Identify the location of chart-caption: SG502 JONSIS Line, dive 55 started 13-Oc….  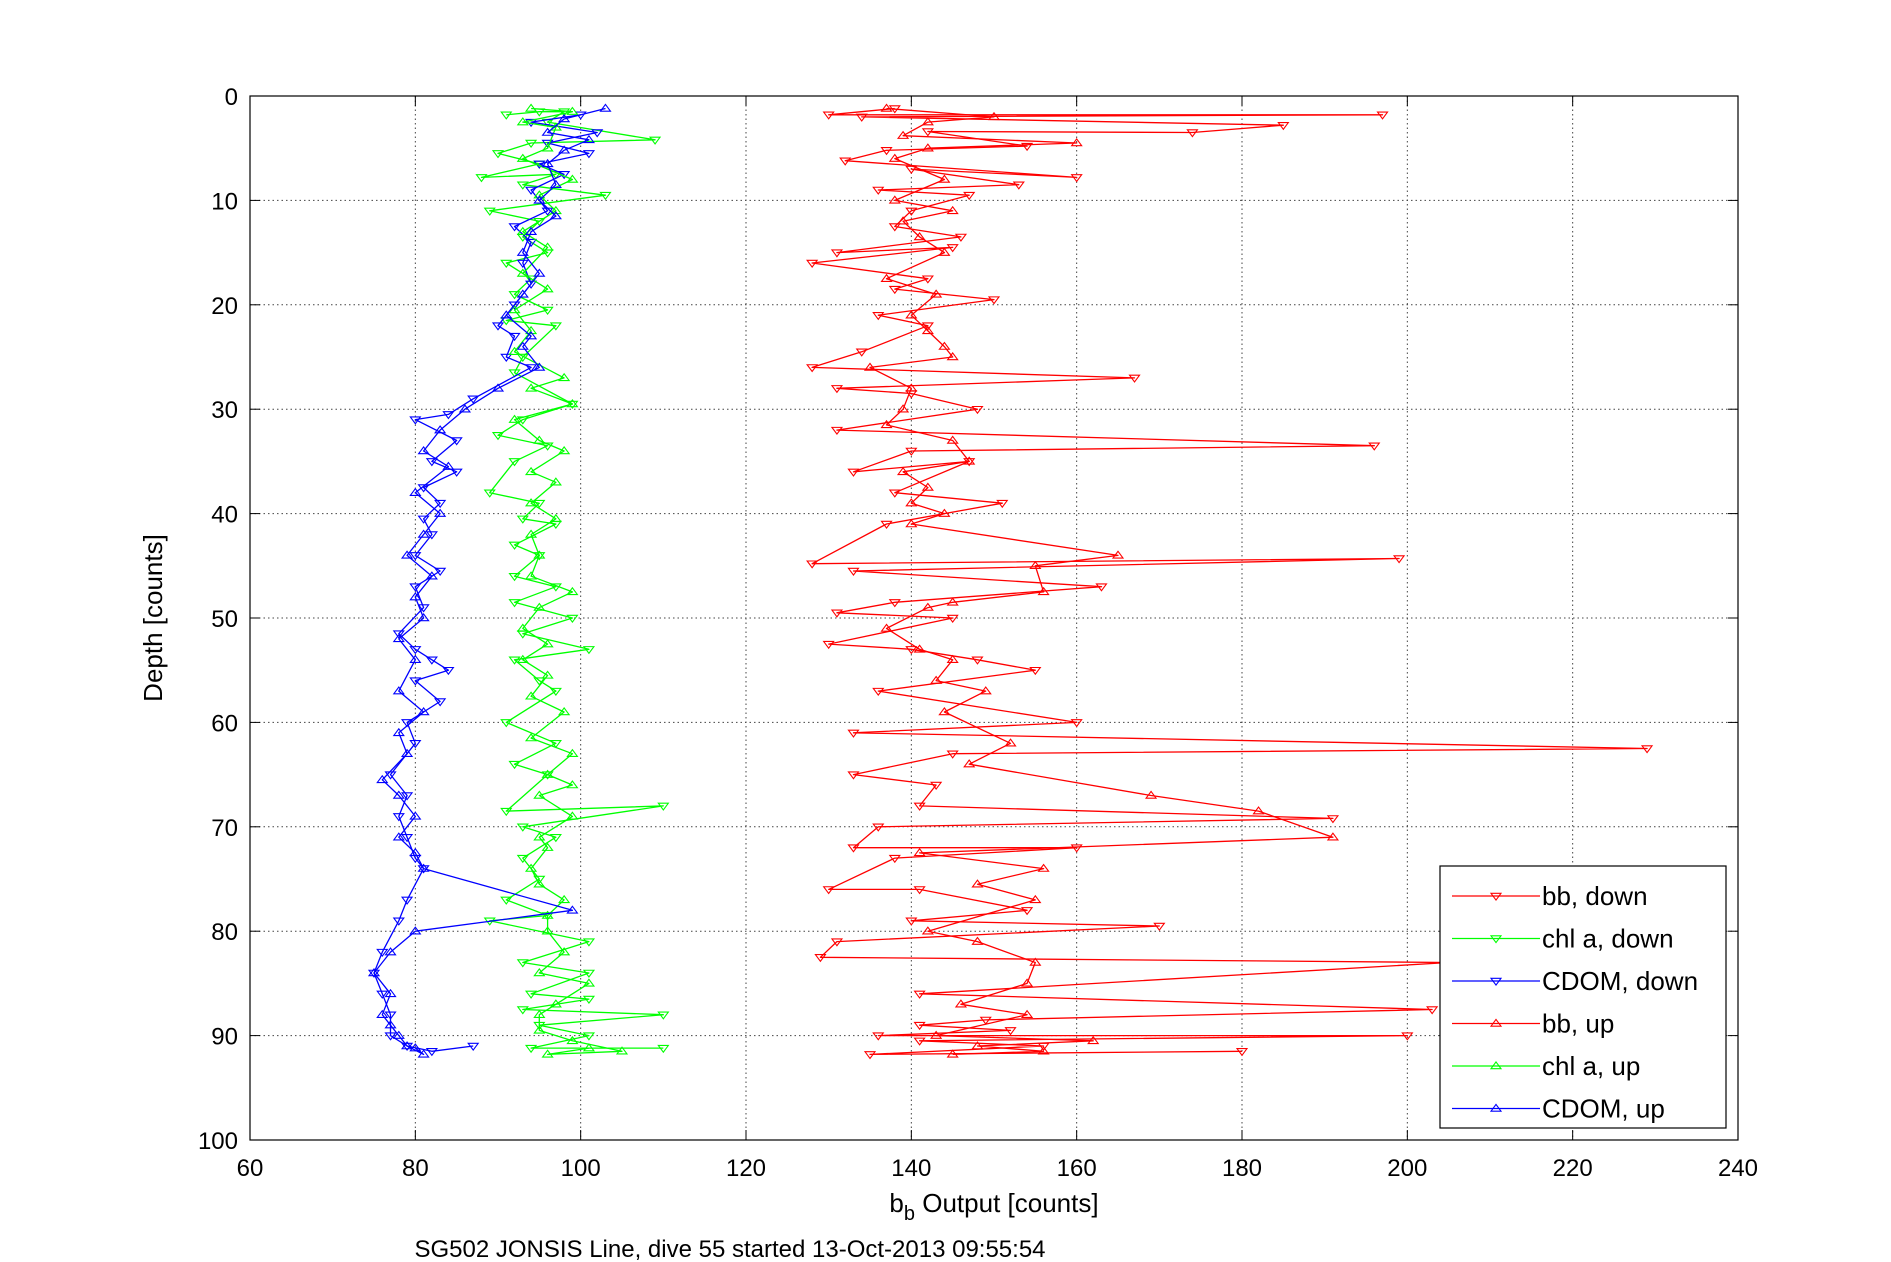
(729, 1249).